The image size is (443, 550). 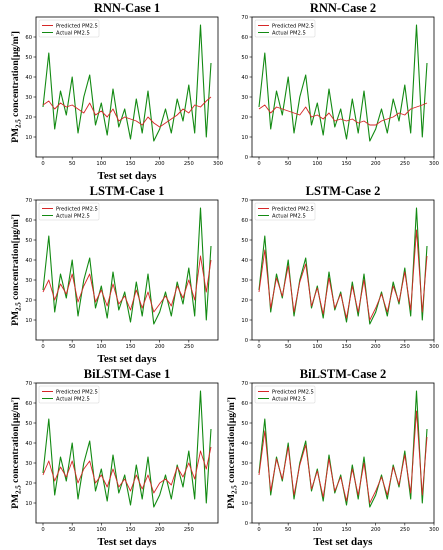 I want to click on chart-title: LSTM-Case 2, so click(x=343, y=191).